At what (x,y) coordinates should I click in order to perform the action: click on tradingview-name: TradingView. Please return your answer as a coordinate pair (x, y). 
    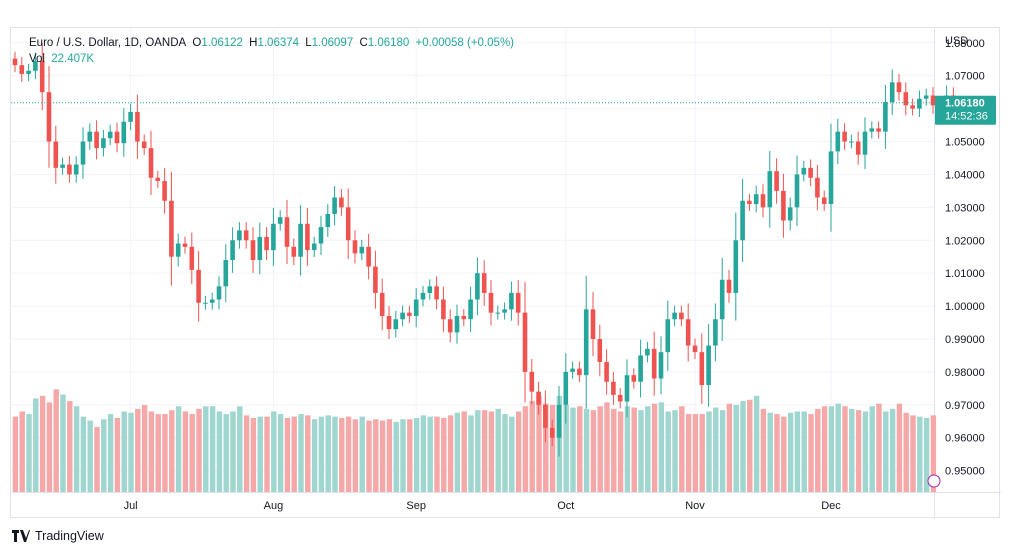
    Looking at the image, I should click on (69, 536).